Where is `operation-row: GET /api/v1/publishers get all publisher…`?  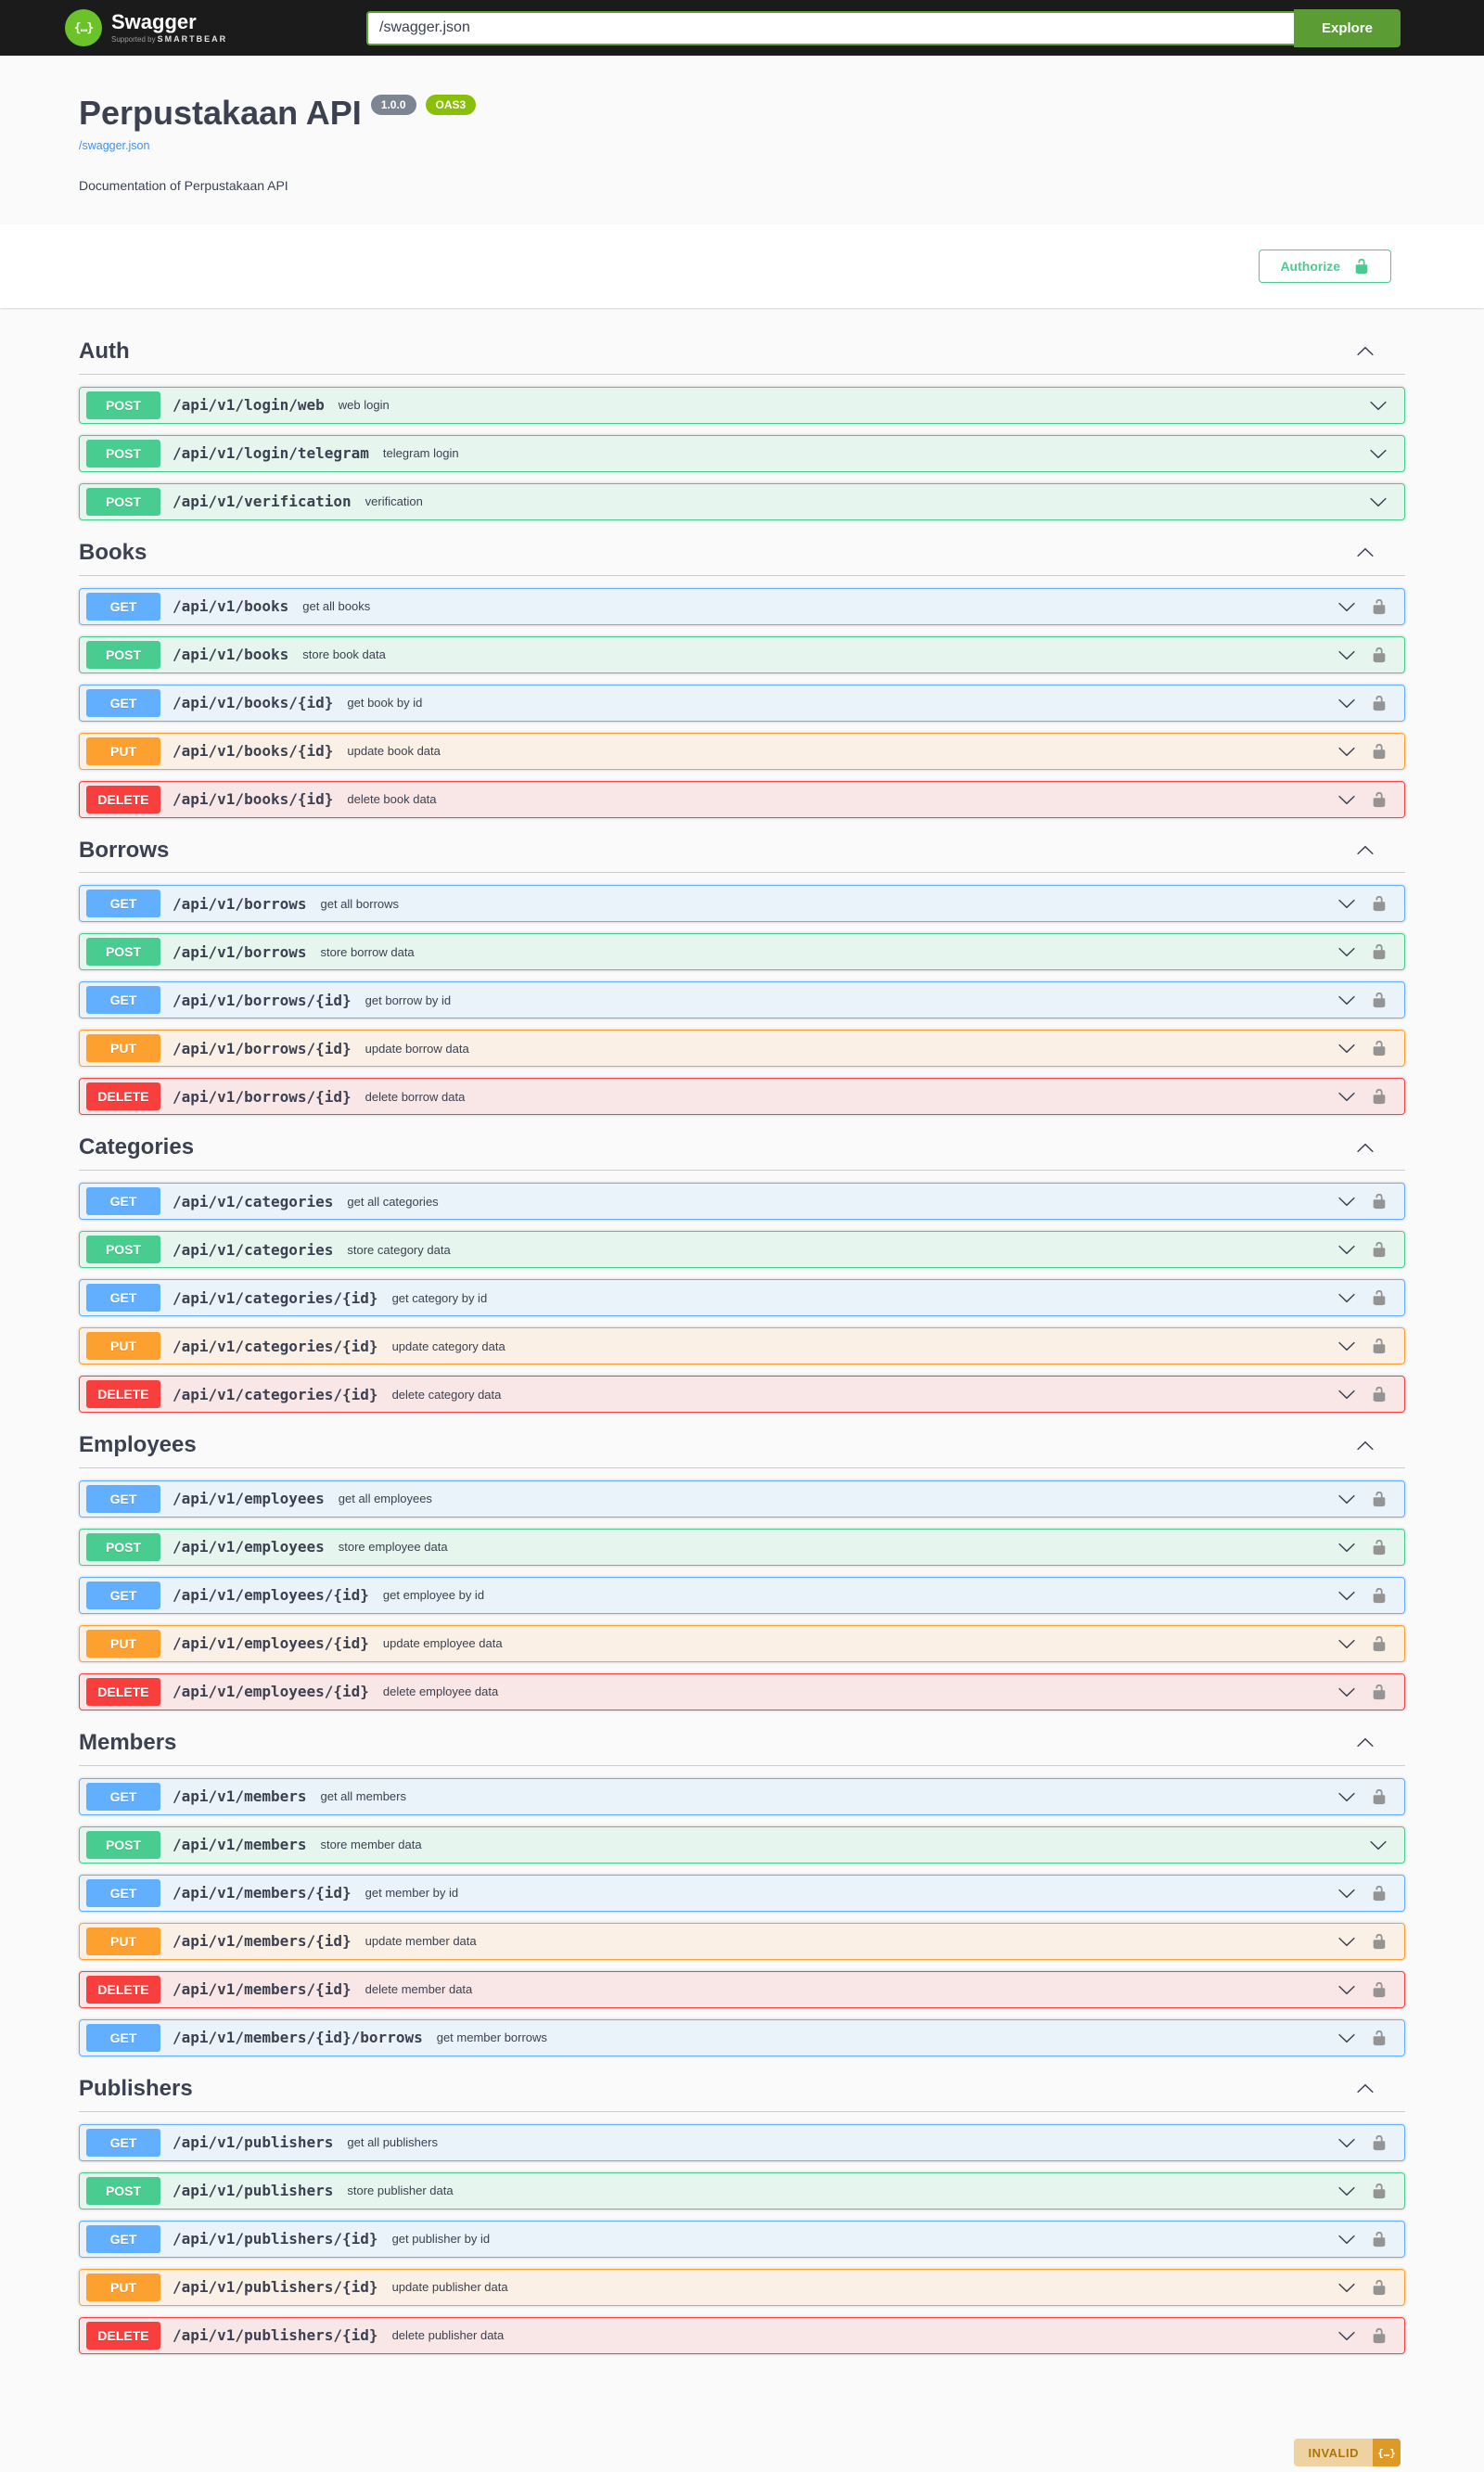 operation-row: GET /api/v1/publishers get all publisher… is located at coordinates (742, 2142).